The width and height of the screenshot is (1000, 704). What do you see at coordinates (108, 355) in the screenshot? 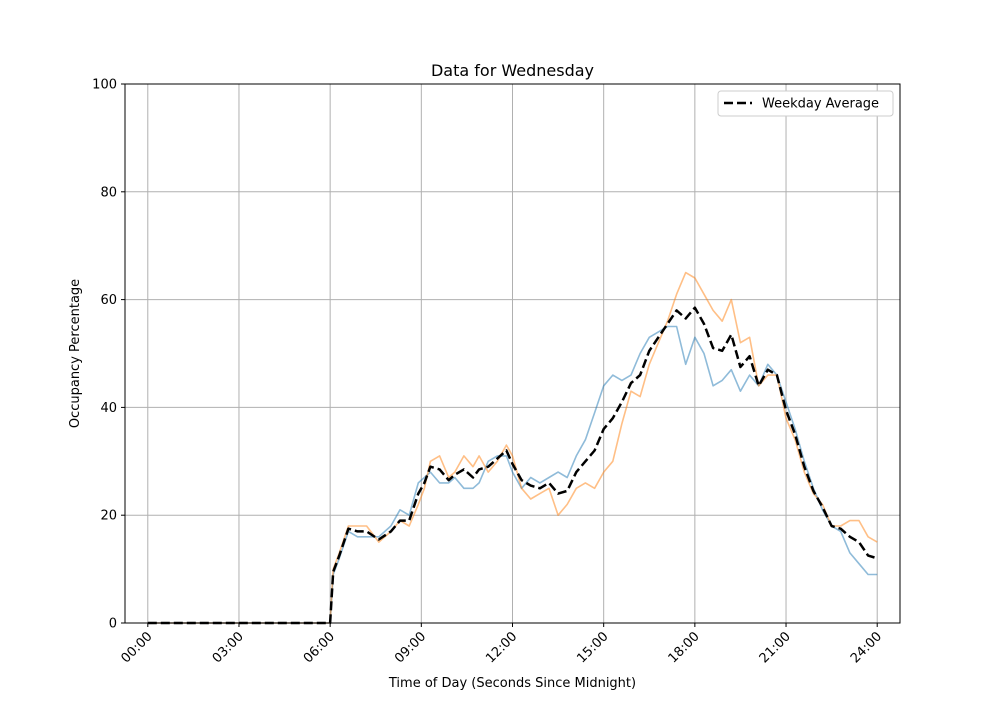
I see `y-ticks: 0 20 40 60 80 100` at bounding box center [108, 355].